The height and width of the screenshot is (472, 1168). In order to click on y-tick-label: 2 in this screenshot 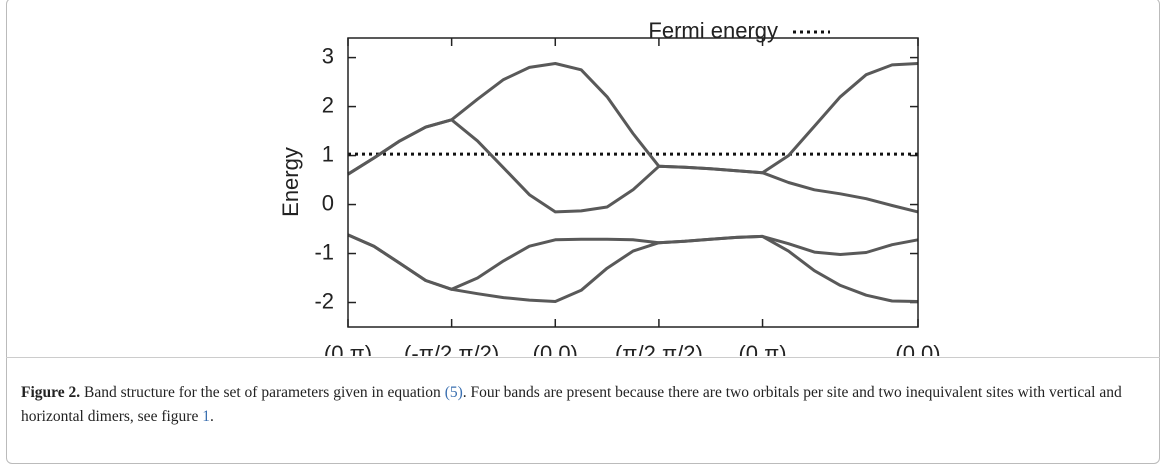, I will do `click(328, 104)`.